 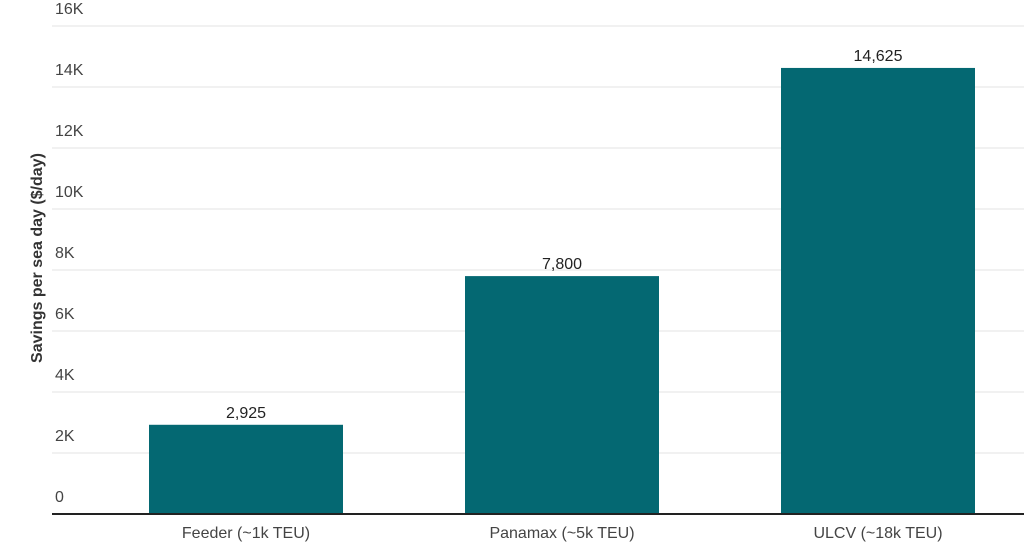 What do you see at coordinates (69, 131) in the screenshot?
I see `y-tick-label: 12K` at bounding box center [69, 131].